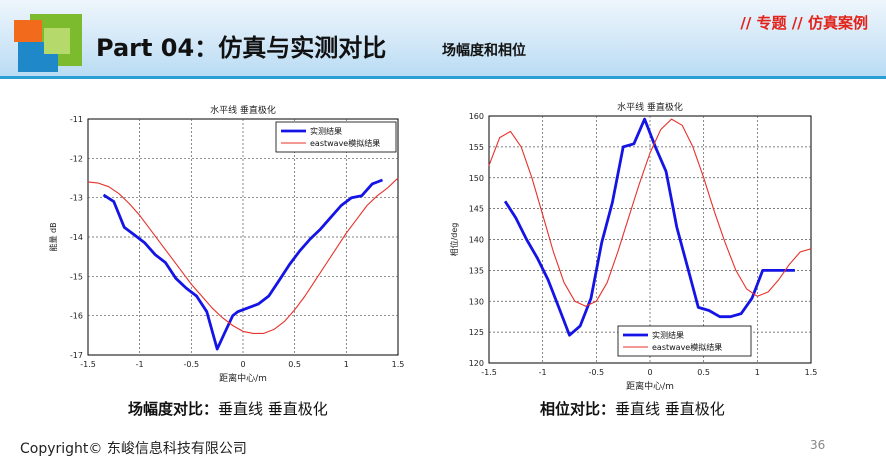 The height and width of the screenshot is (476, 886). Describe the element at coordinates (670, 409) in the screenshot. I see `phase-caption-rest: 垂直线 垂直极化` at that location.